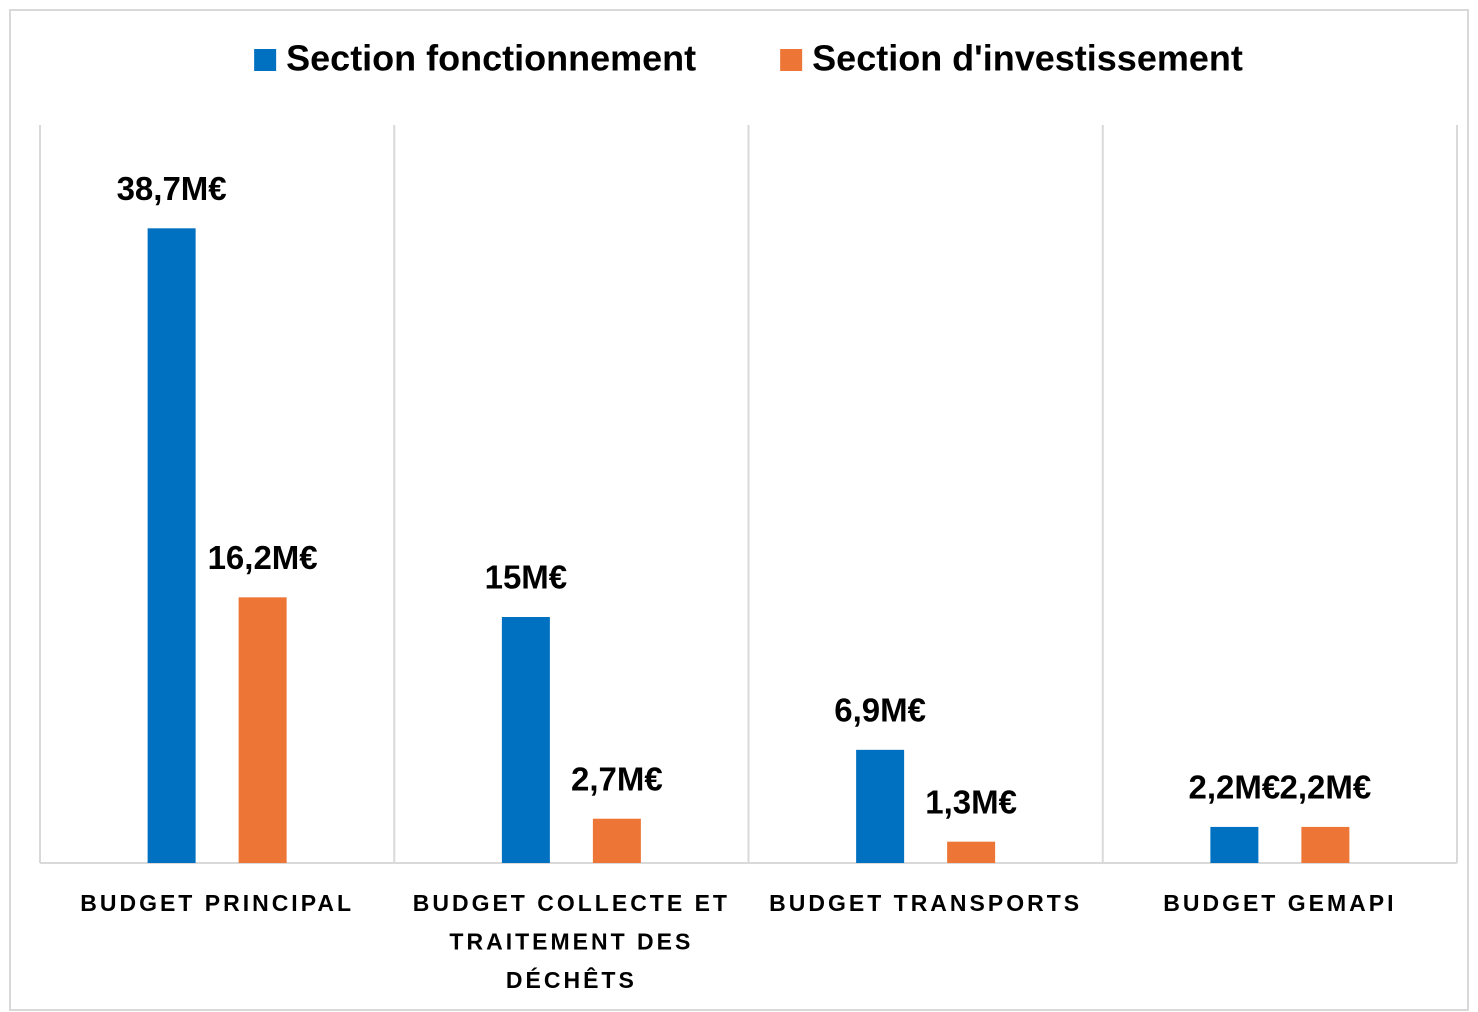 The width and height of the screenshot is (1478, 1012). Describe the element at coordinates (571, 941) in the screenshot. I see `x-tick-label: BUDGET COLLECTE ET TRAITEMENT DES DÉCHÊTS` at that location.